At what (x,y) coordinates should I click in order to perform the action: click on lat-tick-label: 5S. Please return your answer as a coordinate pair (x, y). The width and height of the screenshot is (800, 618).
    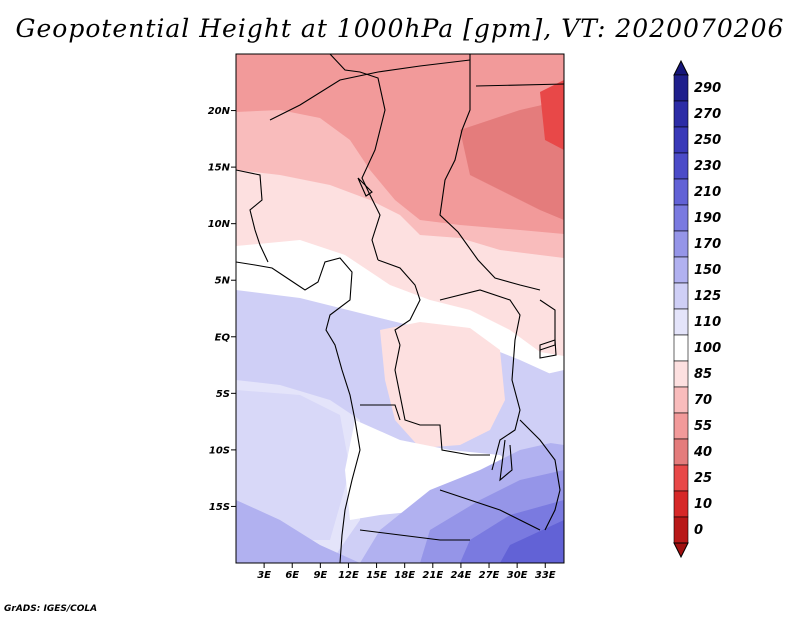
    Looking at the image, I should click on (223, 394).